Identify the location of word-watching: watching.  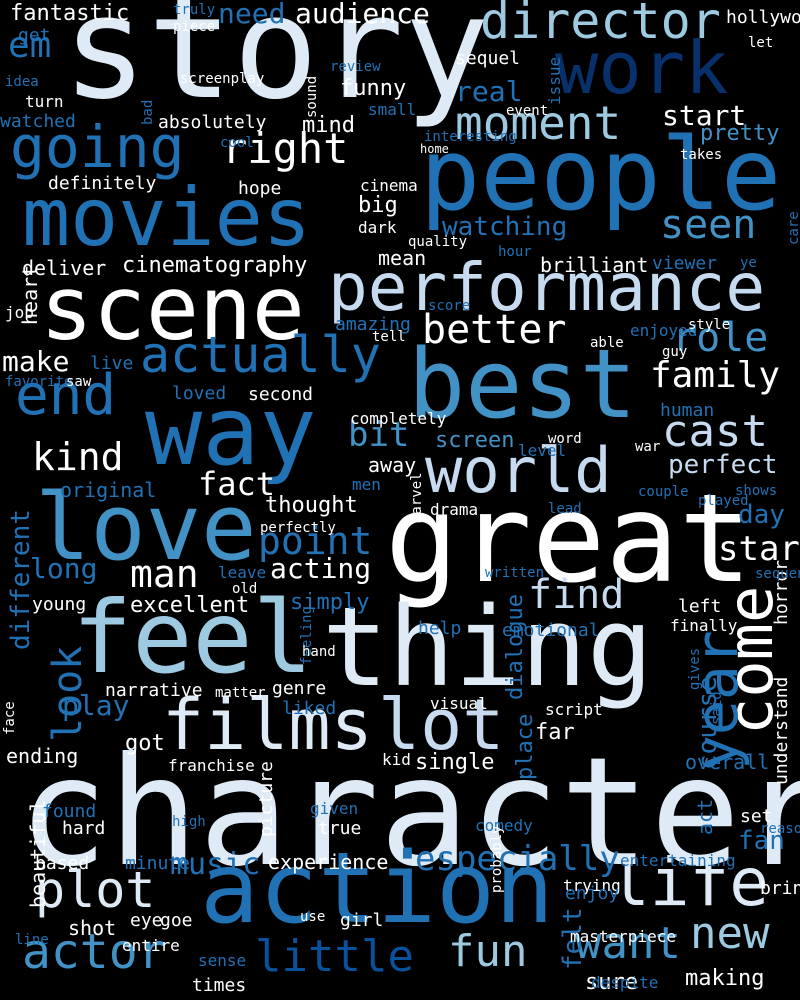
(505, 227).